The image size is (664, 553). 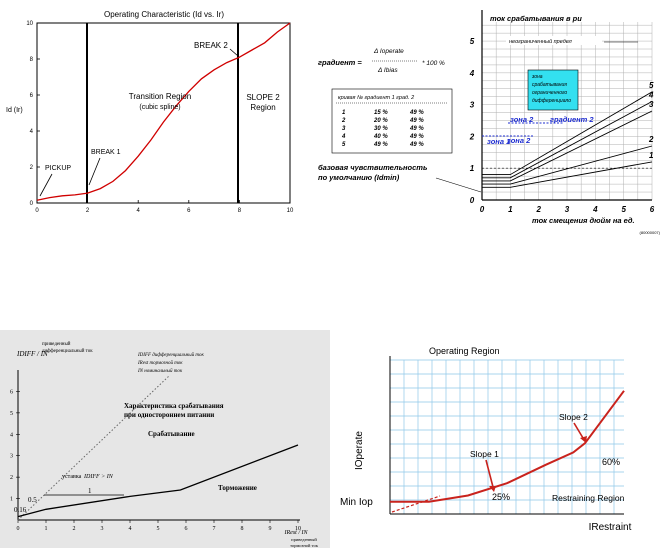 I want to click on chart2-zone-box-line4: дифференциало, so click(x=551, y=101).